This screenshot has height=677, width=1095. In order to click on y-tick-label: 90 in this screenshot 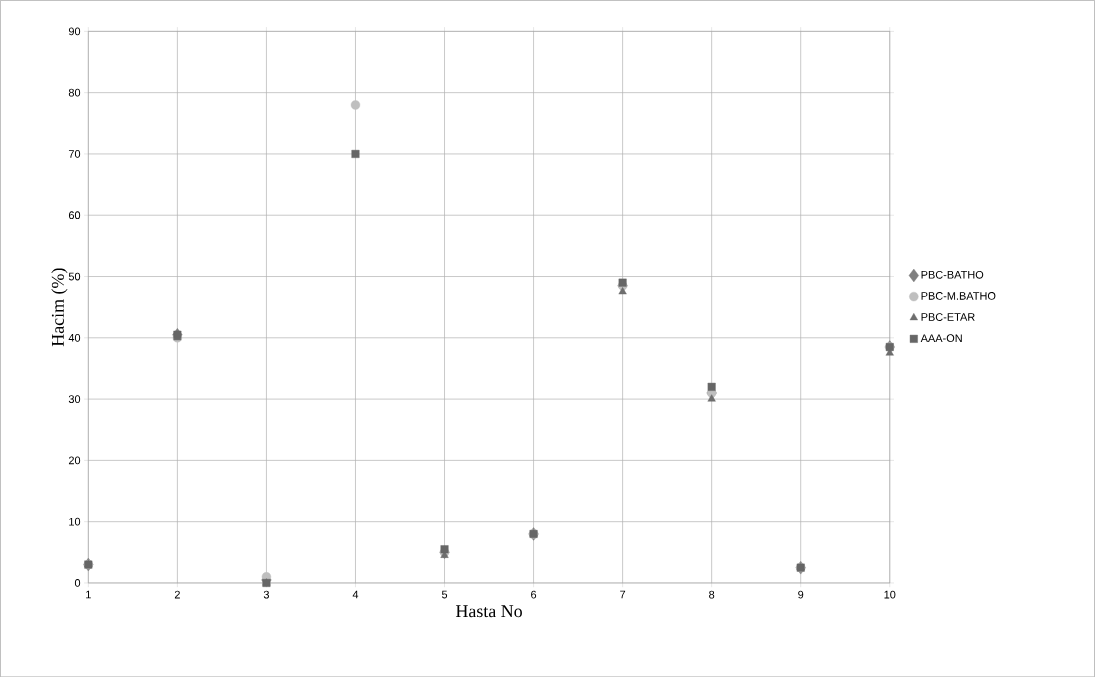, I will do `click(74, 31)`.